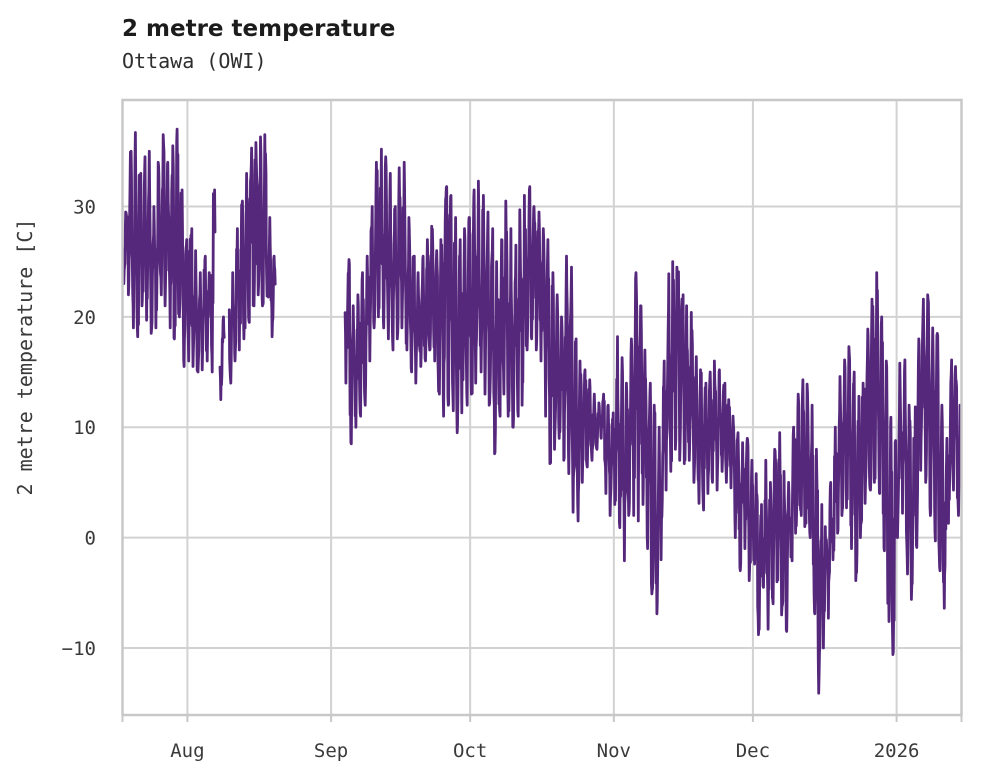  Describe the element at coordinates (25, 357) in the screenshot. I see `y-axis-label: 2 metre temperature [C]` at that location.